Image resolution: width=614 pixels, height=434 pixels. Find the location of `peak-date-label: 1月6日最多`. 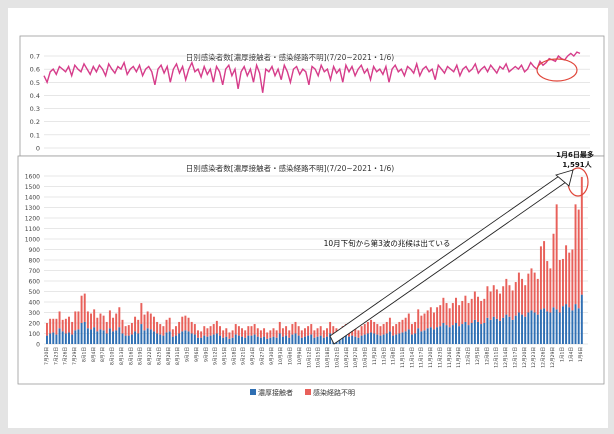

peak-date-label: 1月6日最多 is located at coordinates (575, 154).